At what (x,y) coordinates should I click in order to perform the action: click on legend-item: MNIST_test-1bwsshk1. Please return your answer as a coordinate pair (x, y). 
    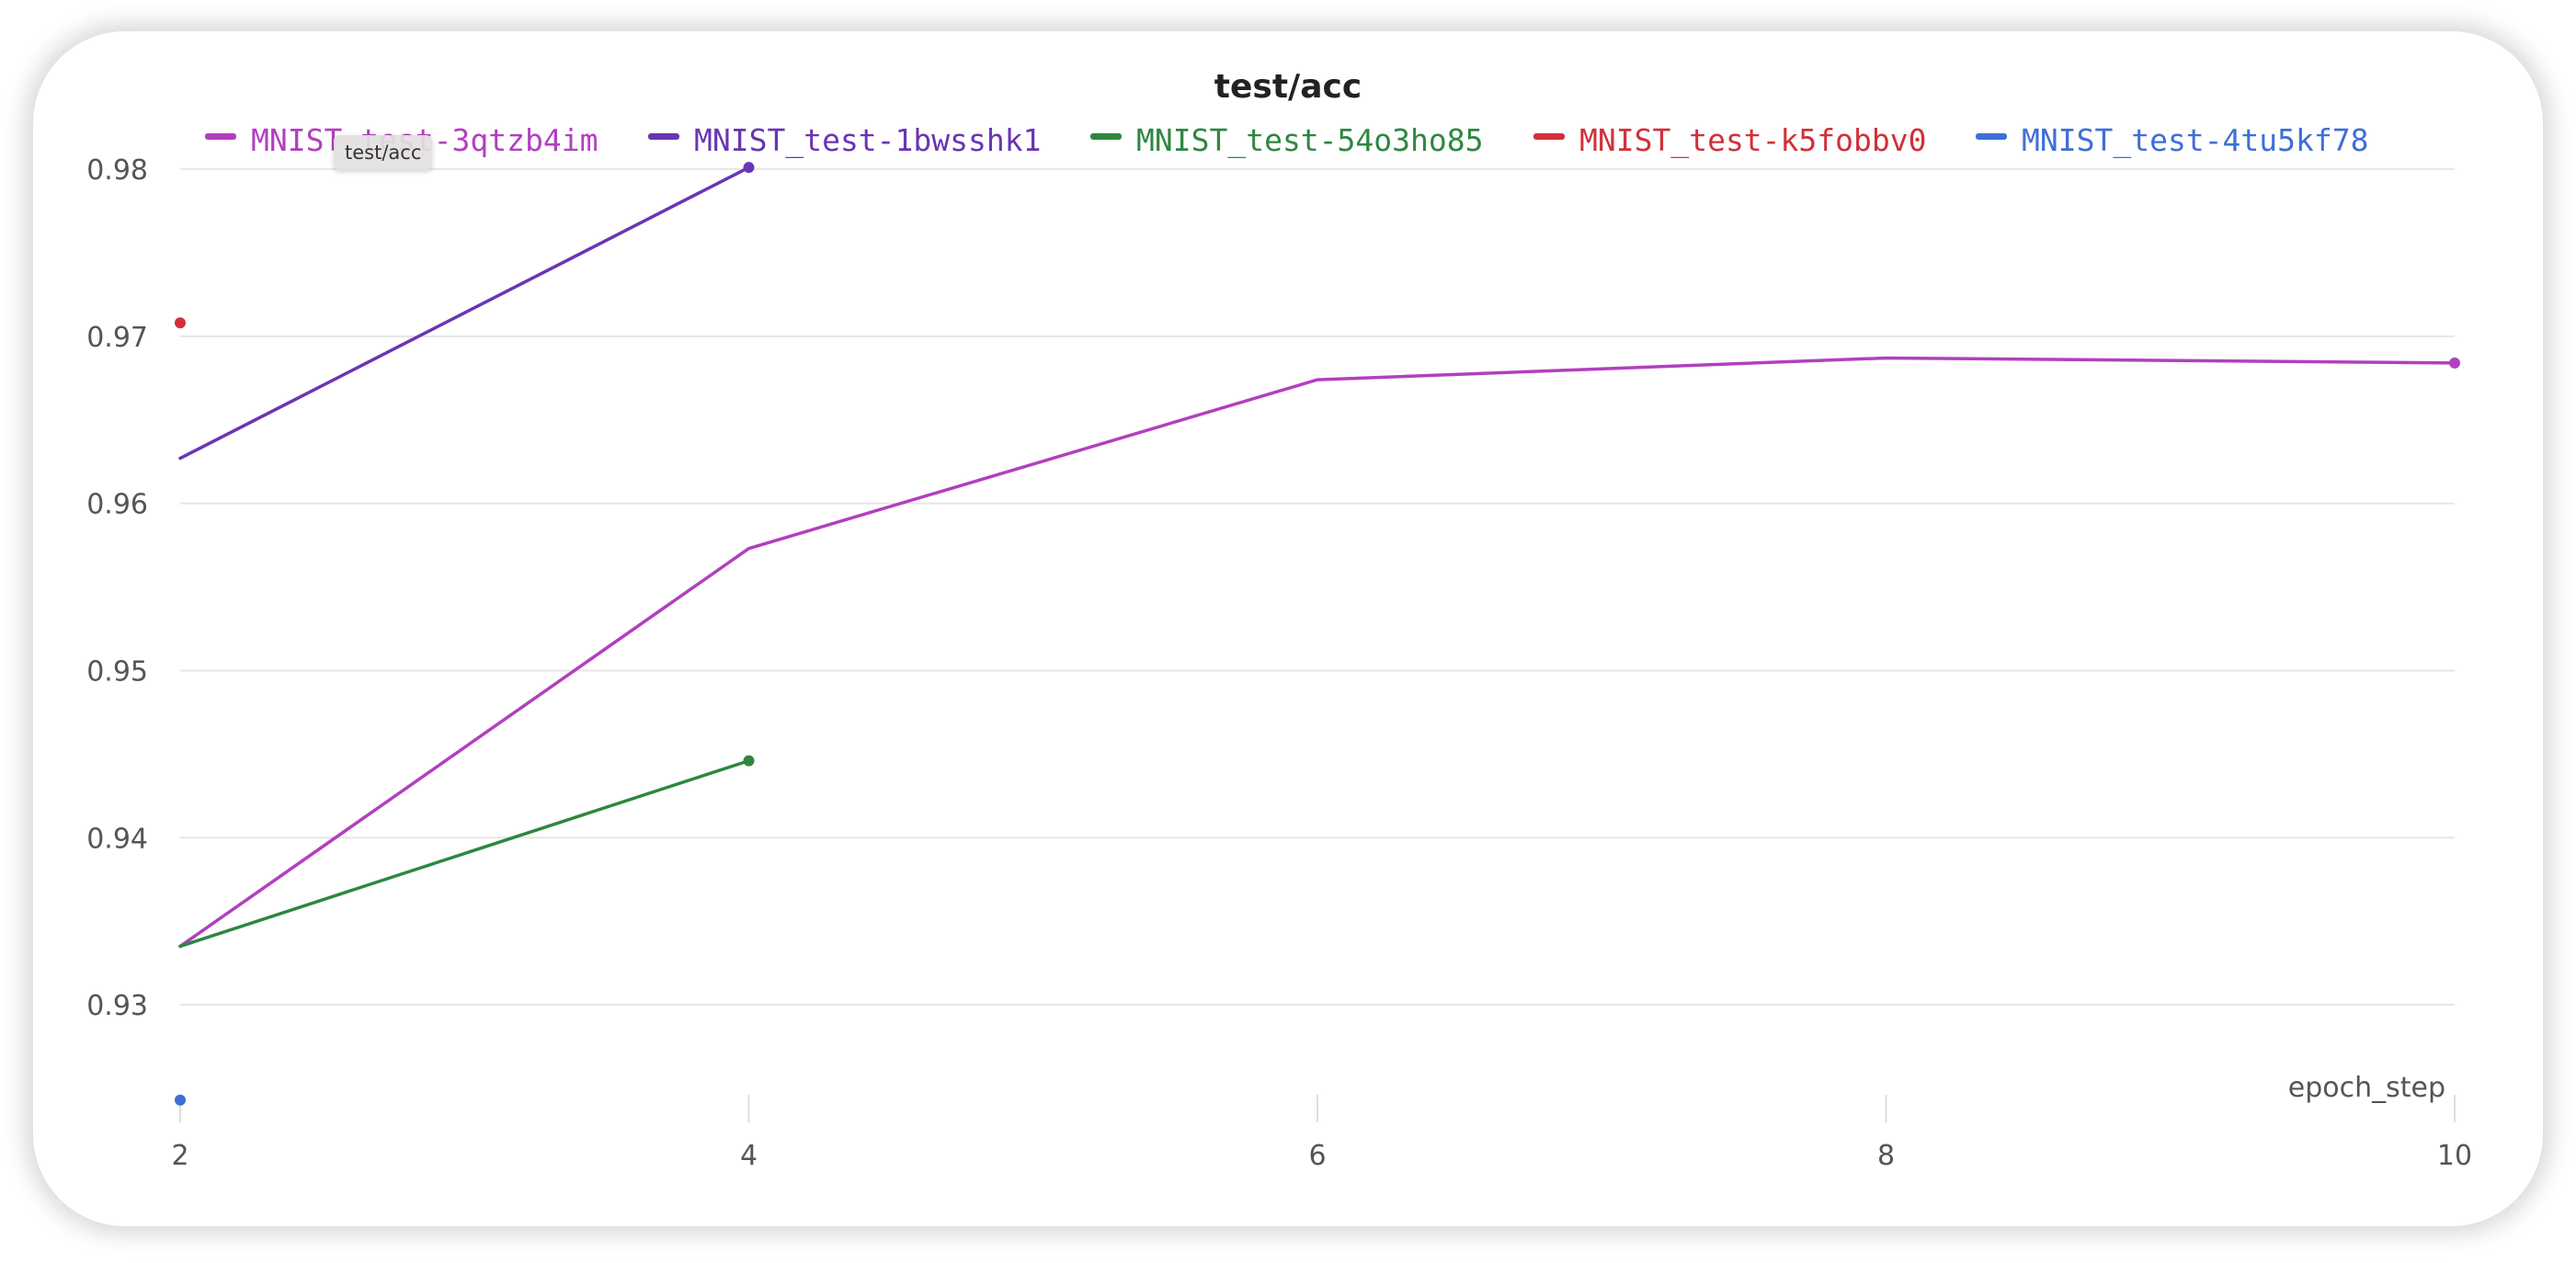
    Looking at the image, I should click on (845, 140).